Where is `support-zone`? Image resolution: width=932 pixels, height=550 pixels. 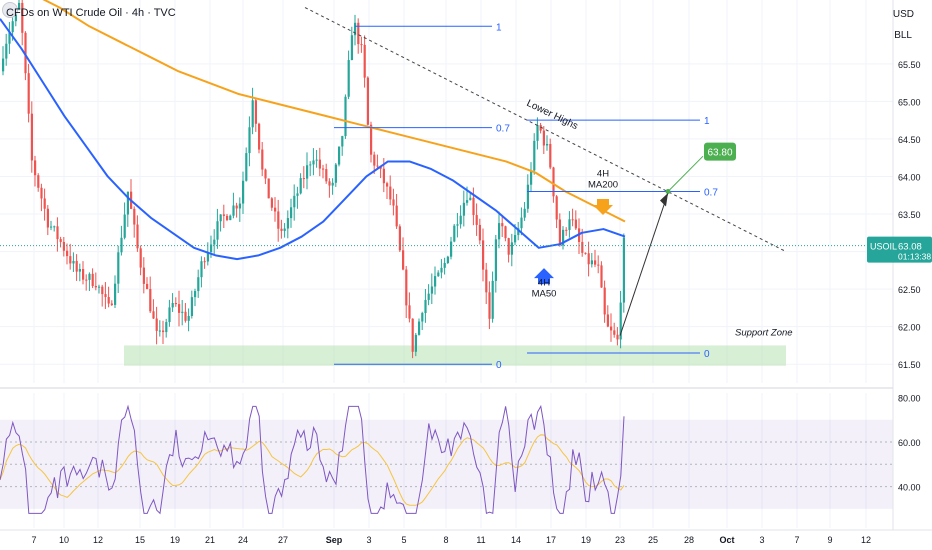
support-zone is located at coordinates (455, 355).